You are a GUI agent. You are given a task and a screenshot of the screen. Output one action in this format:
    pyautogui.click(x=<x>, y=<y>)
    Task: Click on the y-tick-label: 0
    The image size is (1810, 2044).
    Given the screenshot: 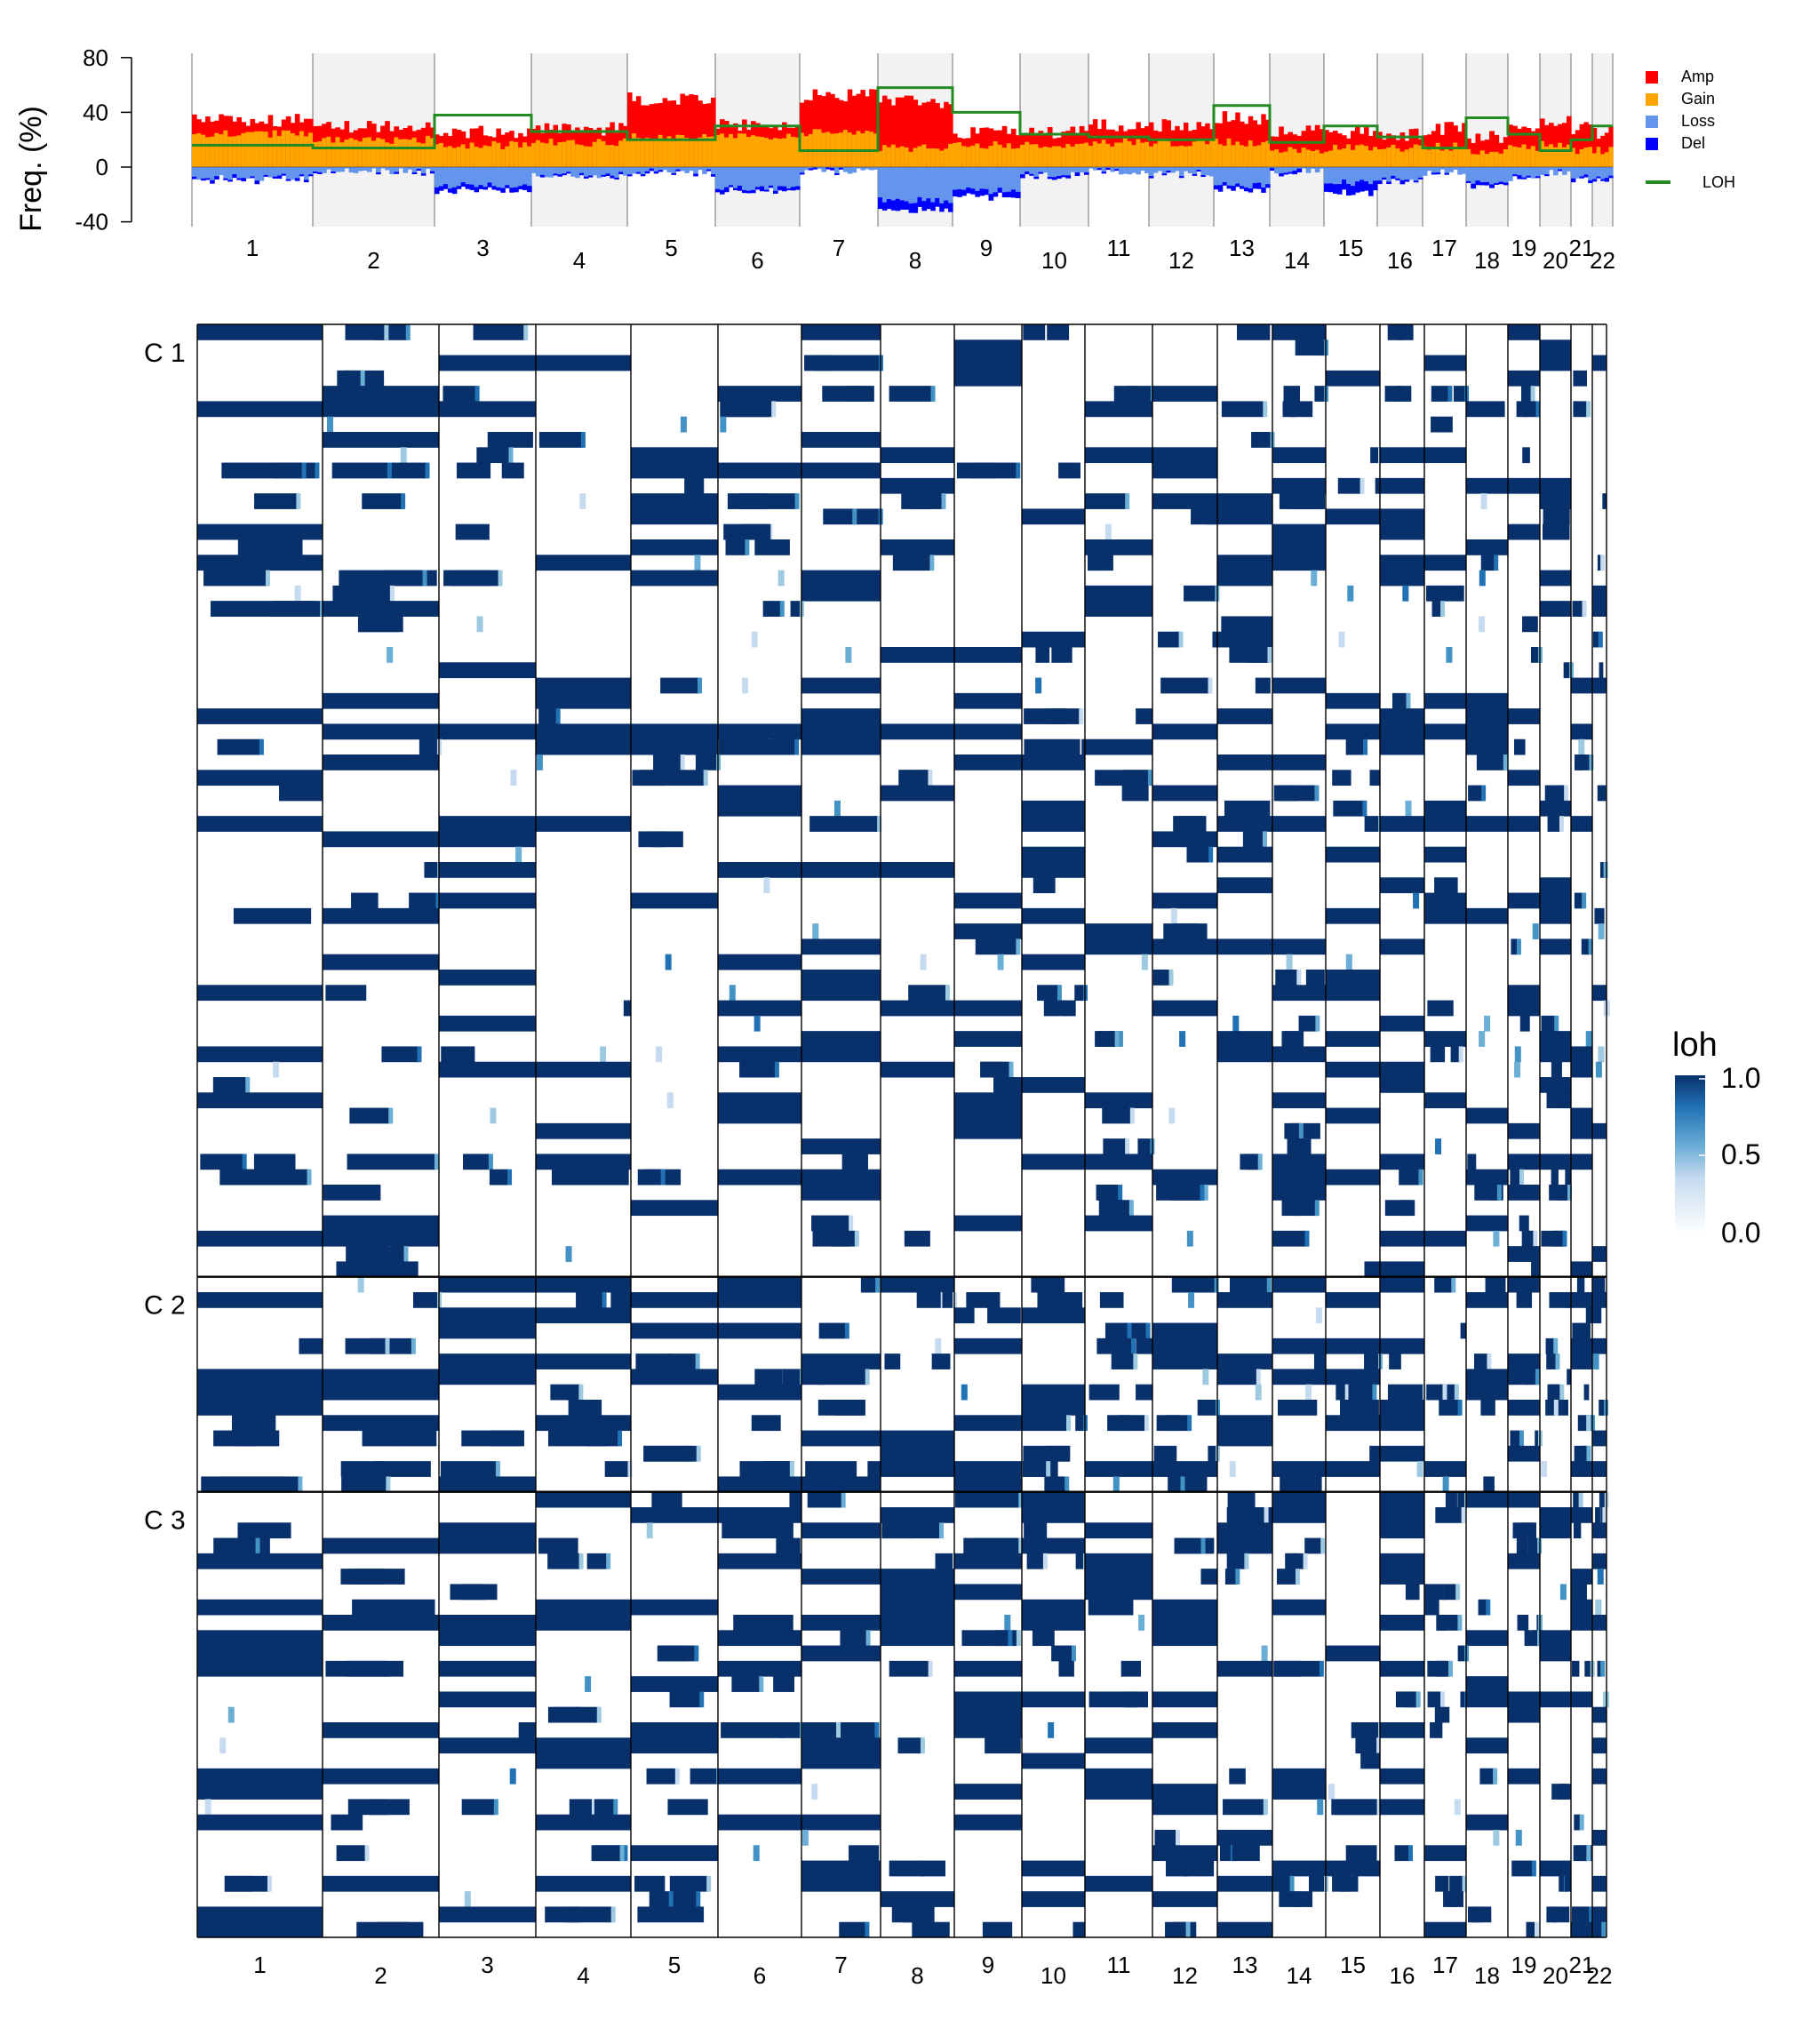 What is the action you would take?
    pyautogui.click(x=102, y=167)
    